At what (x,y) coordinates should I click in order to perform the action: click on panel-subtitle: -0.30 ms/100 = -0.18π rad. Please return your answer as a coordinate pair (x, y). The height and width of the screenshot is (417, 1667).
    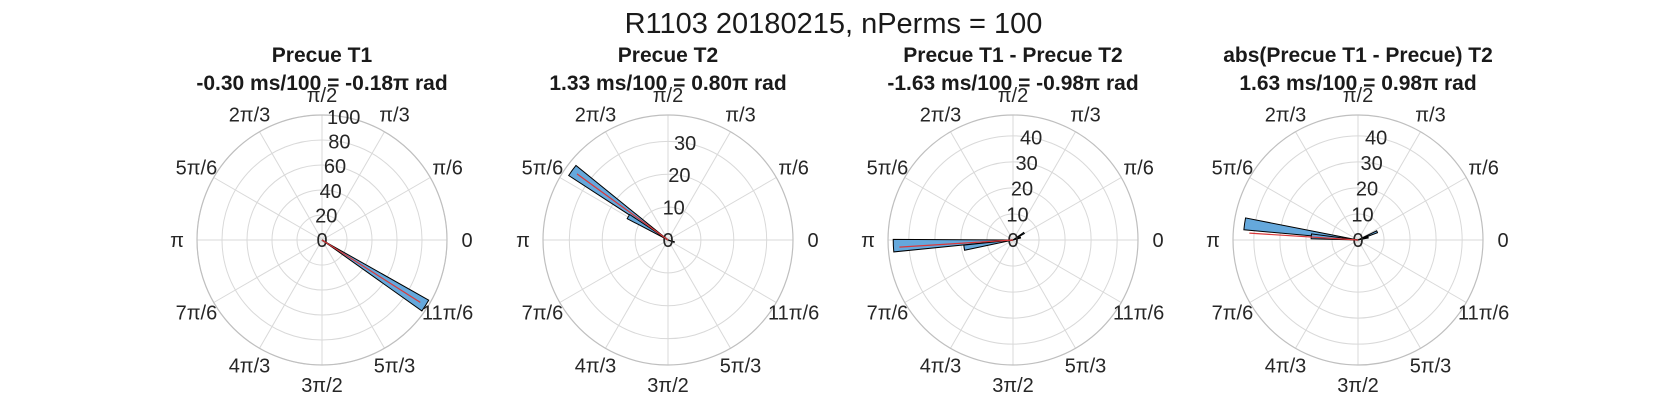
    Looking at the image, I should click on (322, 83).